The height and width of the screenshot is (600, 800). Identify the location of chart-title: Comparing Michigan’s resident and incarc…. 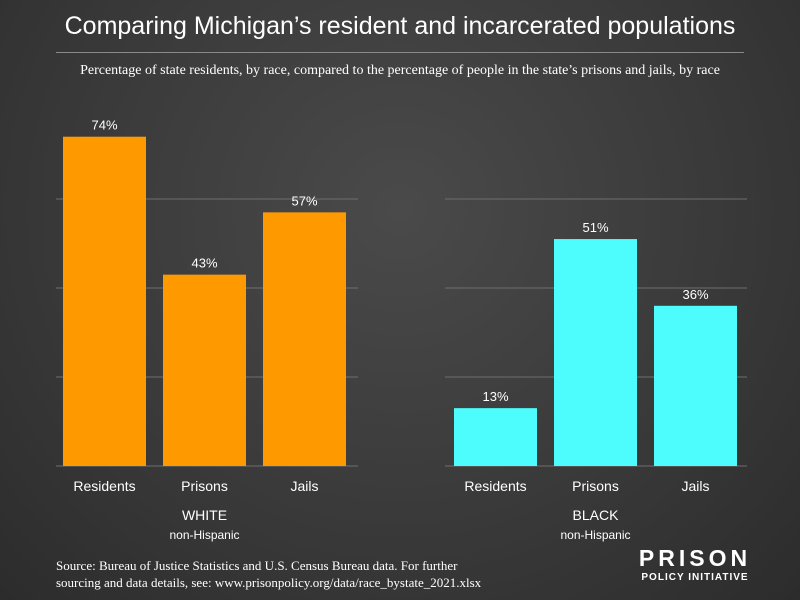
(400, 26).